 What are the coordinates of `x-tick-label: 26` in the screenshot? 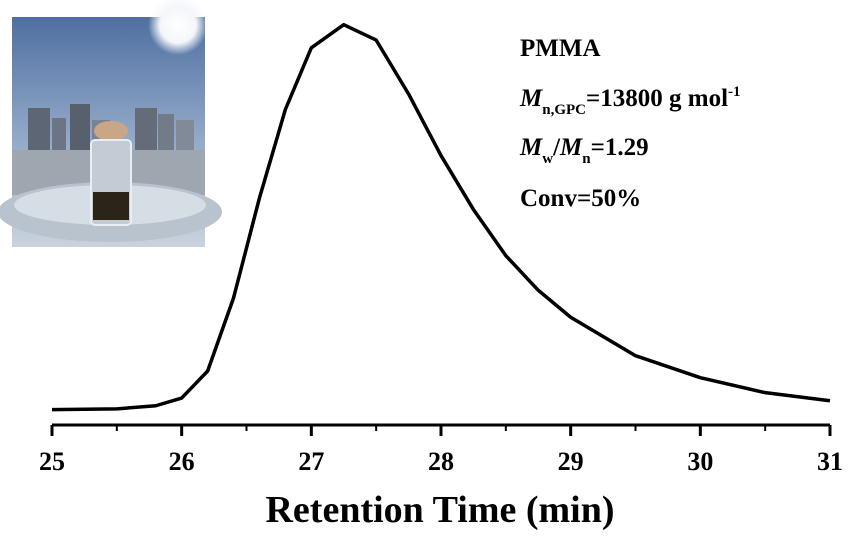 It's located at (182, 461).